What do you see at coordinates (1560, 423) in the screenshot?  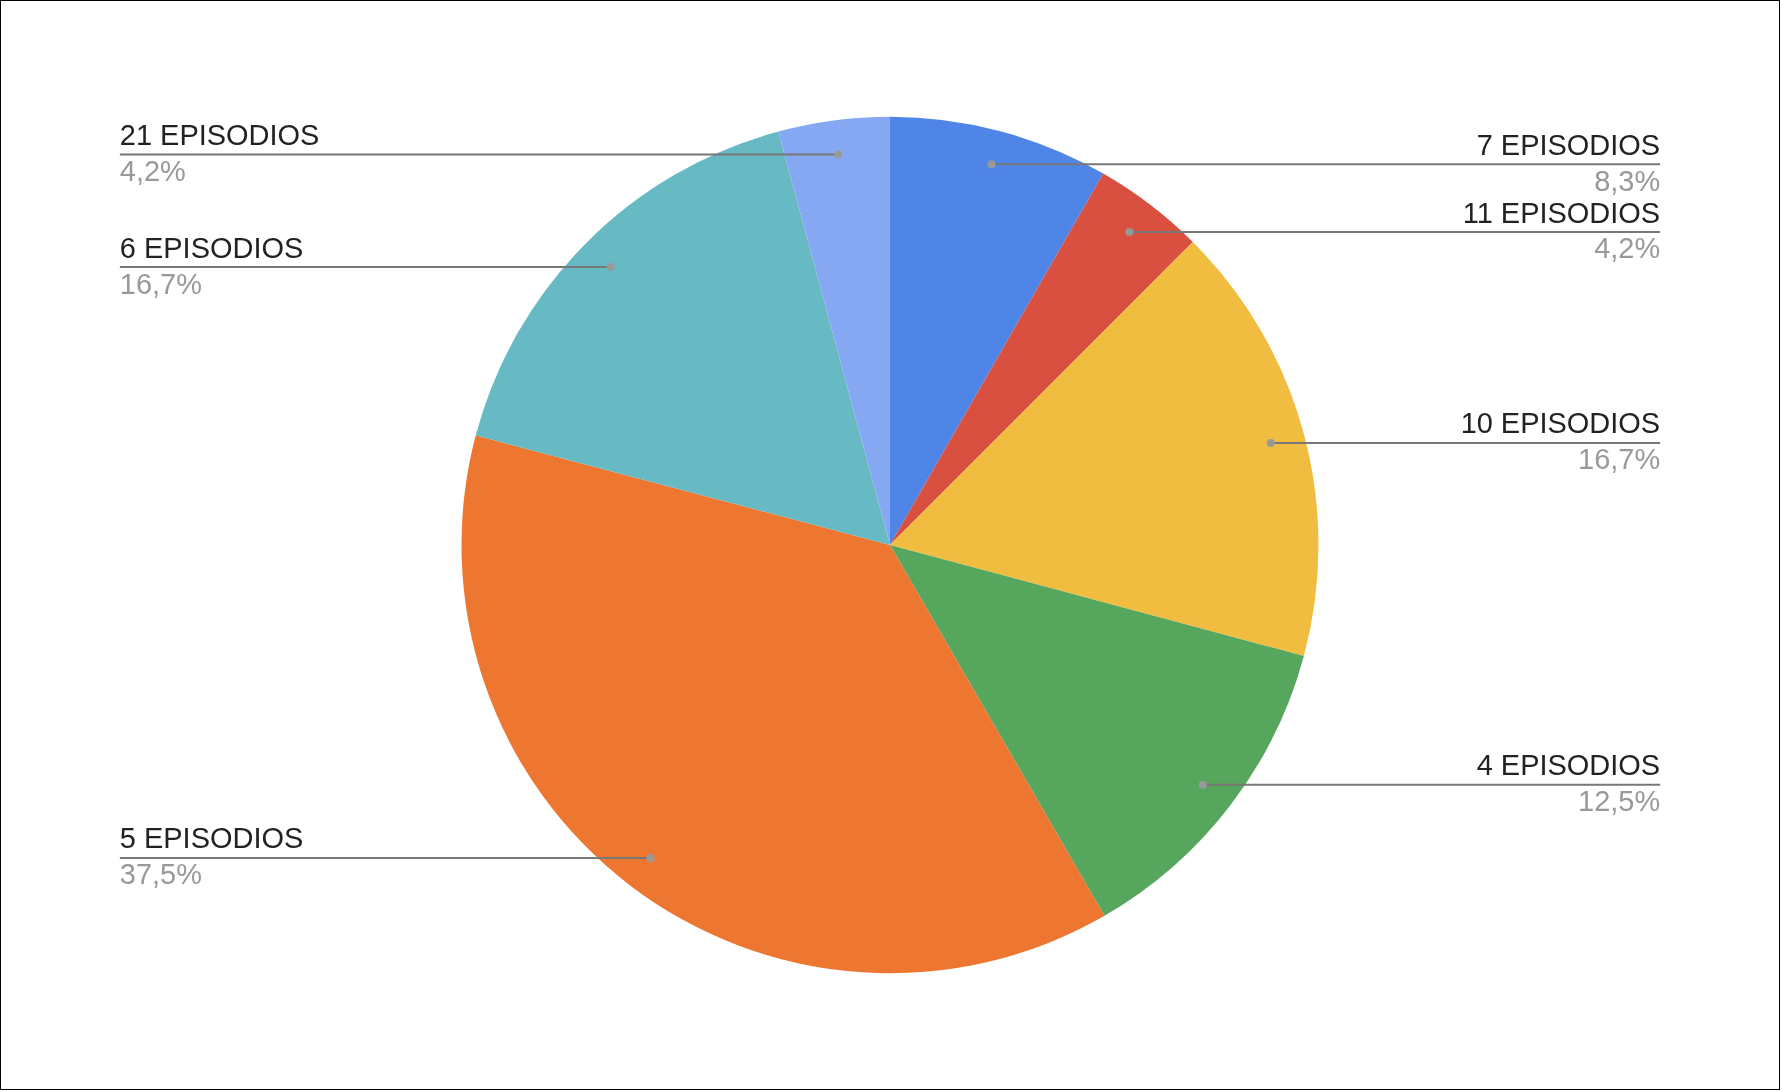 I see `slice-label: 10 EPISODIOS` at bounding box center [1560, 423].